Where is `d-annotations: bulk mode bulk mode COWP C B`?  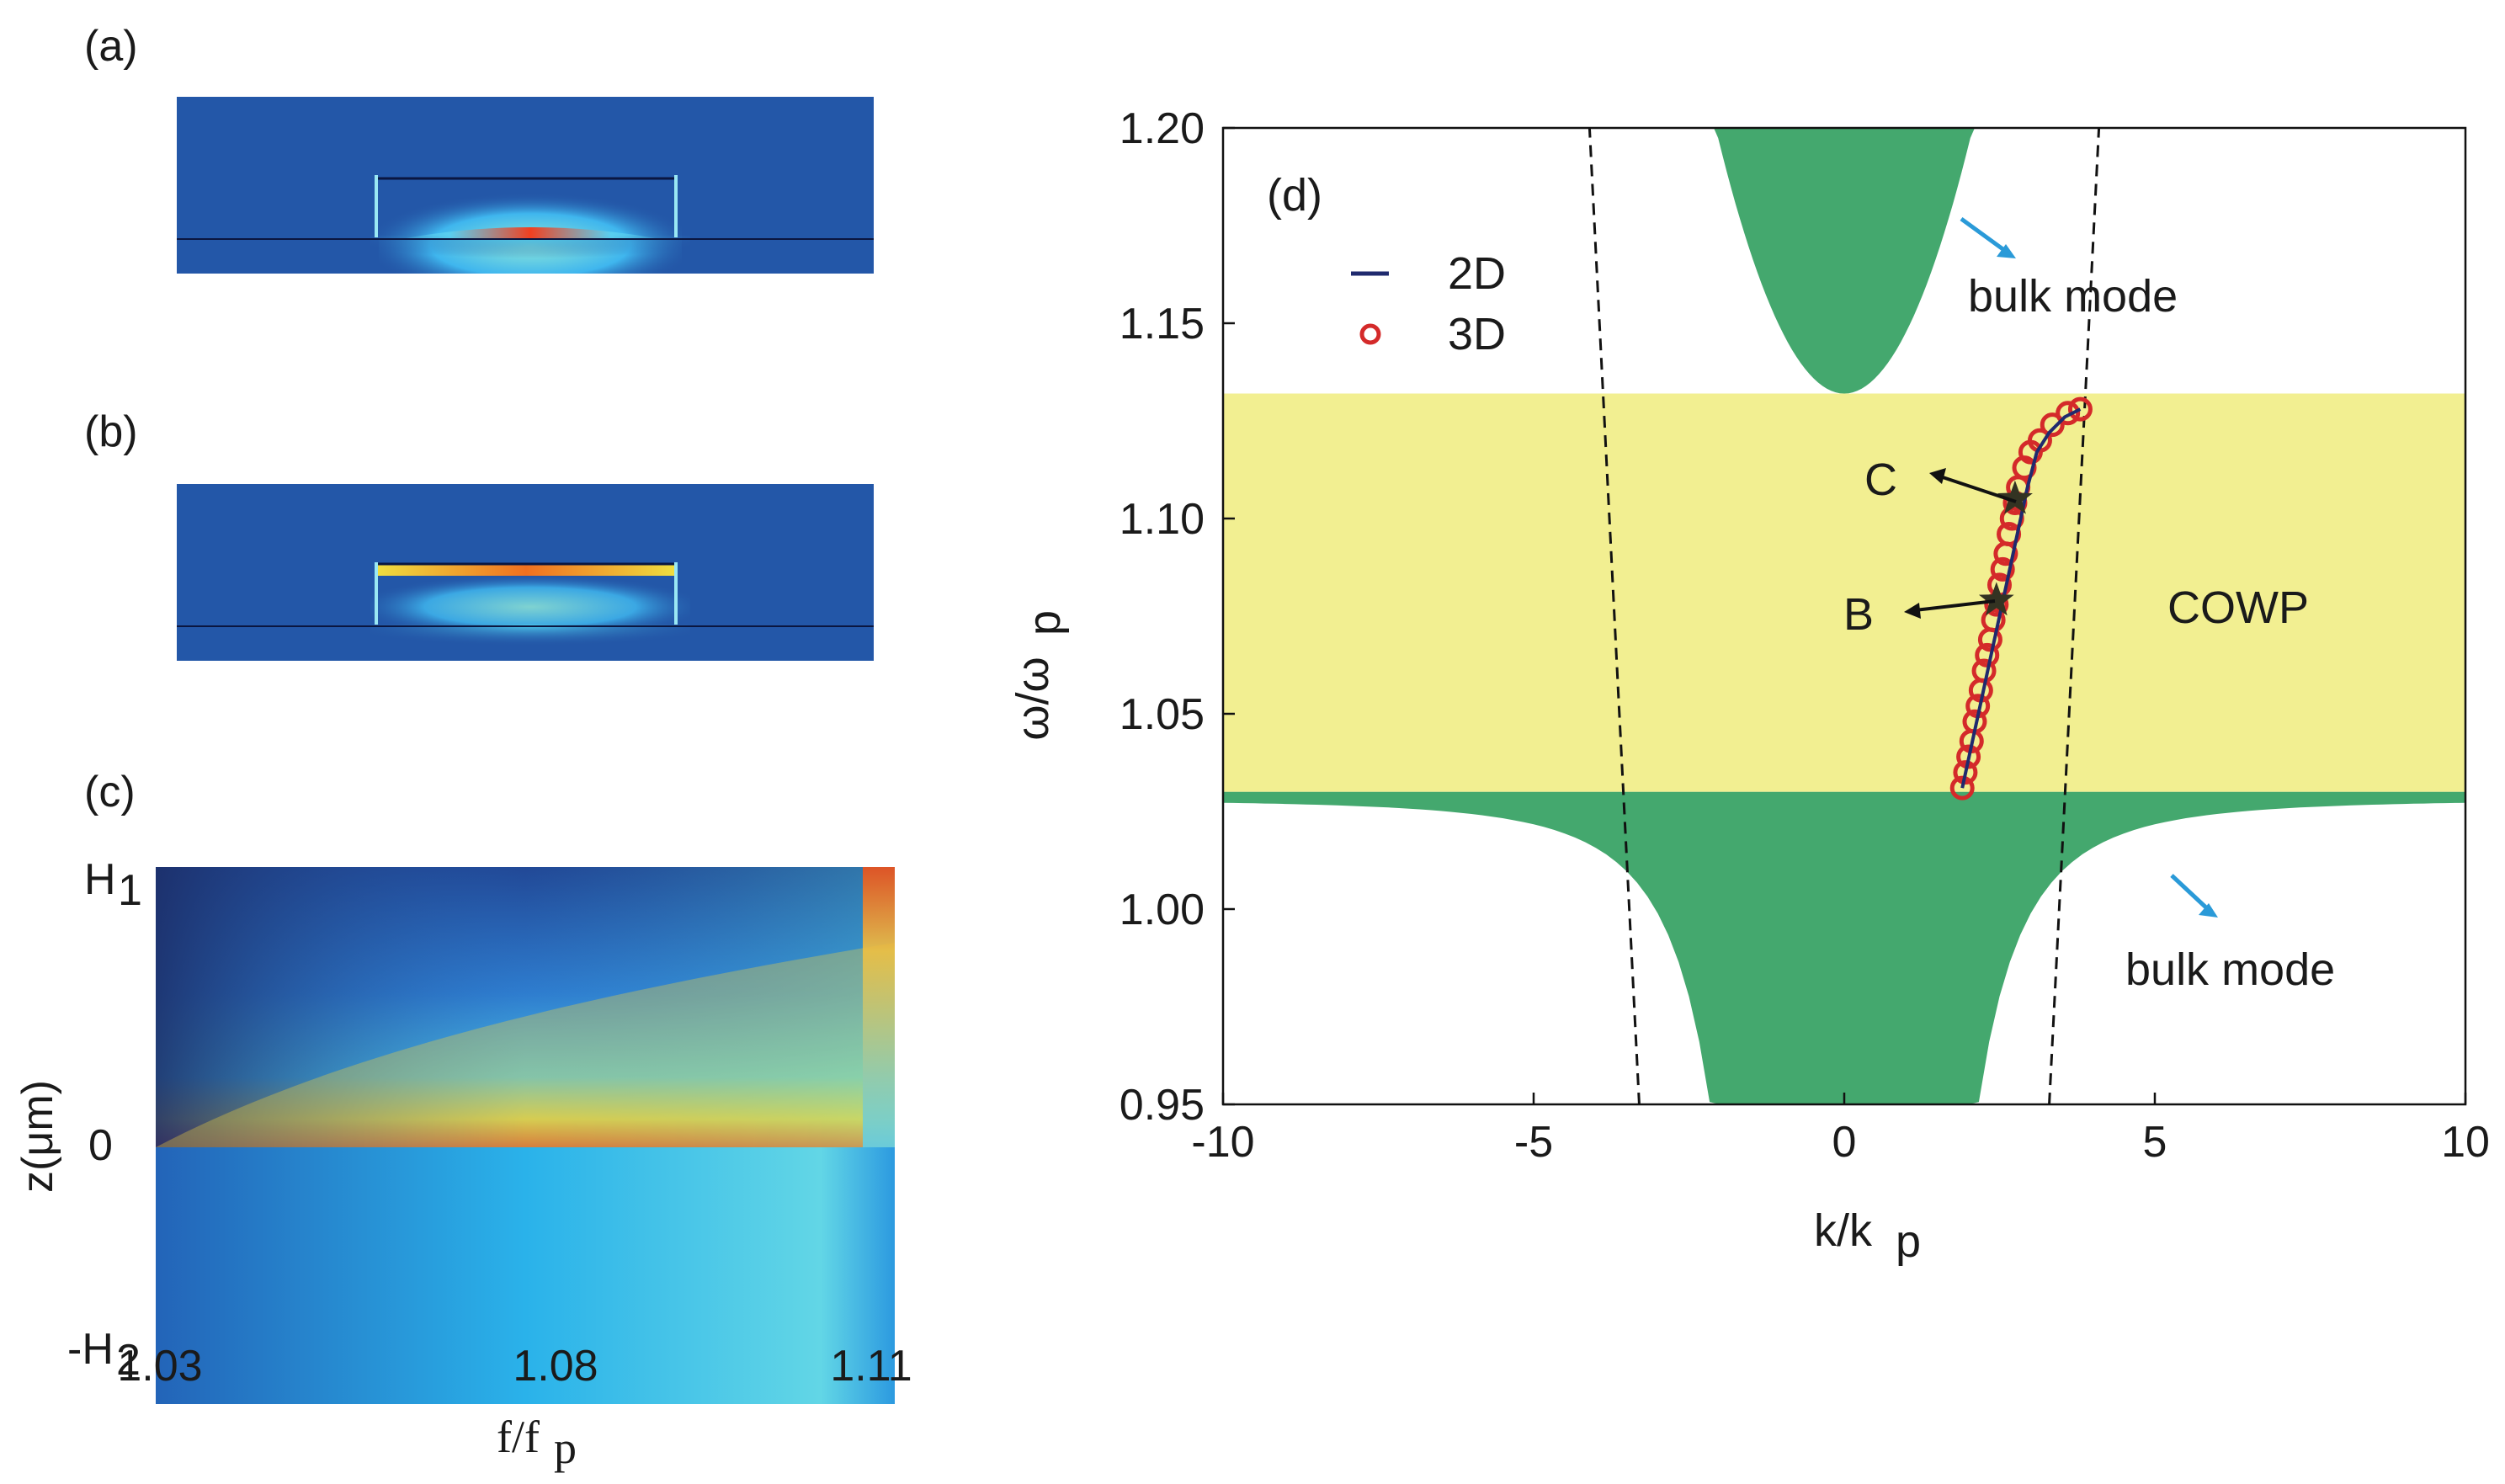
d-annotations: bulk mode bulk mode COWP C B is located at coordinates (2089, 605).